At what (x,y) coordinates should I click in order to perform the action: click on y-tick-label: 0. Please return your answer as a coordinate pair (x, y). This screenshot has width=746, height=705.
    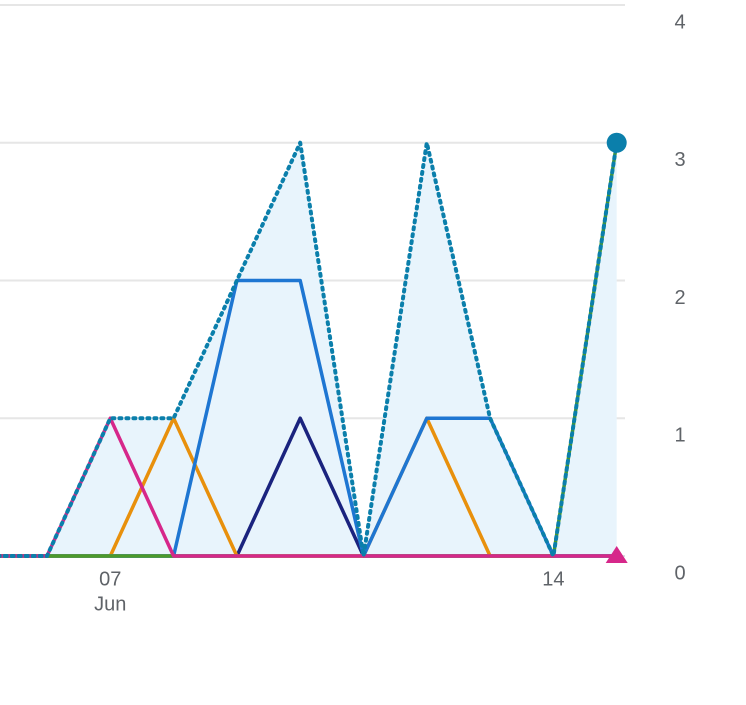
    Looking at the image, I should click on (679, 573).